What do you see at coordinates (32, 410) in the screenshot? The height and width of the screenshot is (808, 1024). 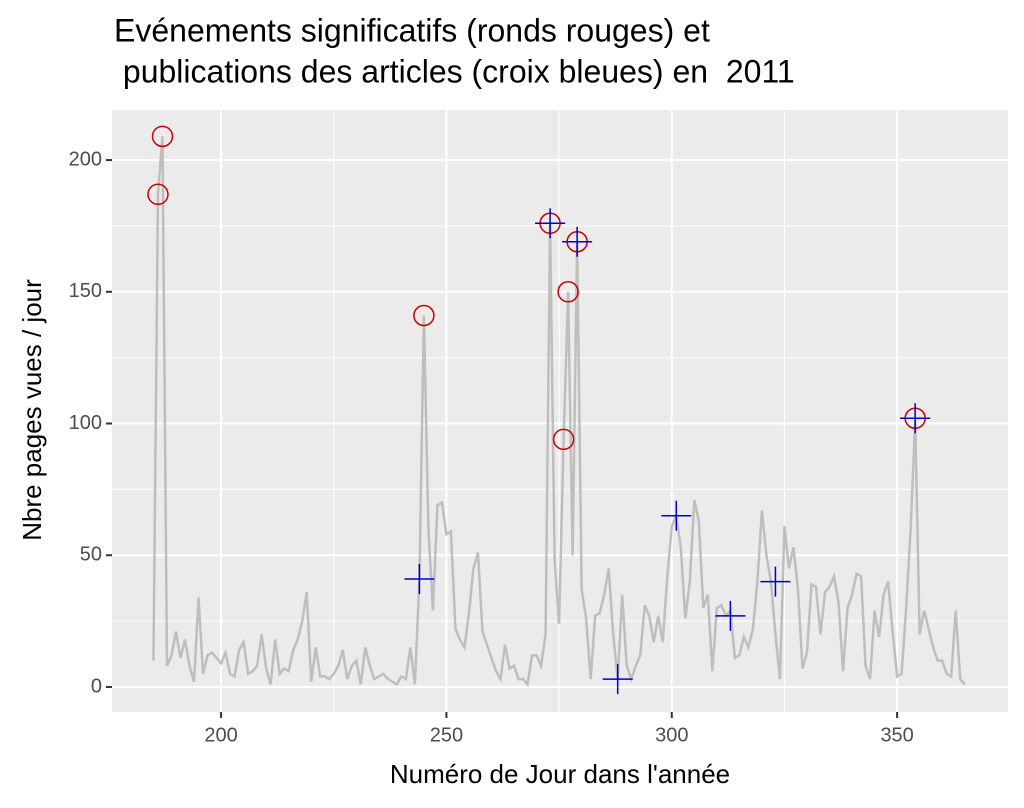 I see `y-axis-title: Nbre pages vues / jour` at bounding box center [32, 410].